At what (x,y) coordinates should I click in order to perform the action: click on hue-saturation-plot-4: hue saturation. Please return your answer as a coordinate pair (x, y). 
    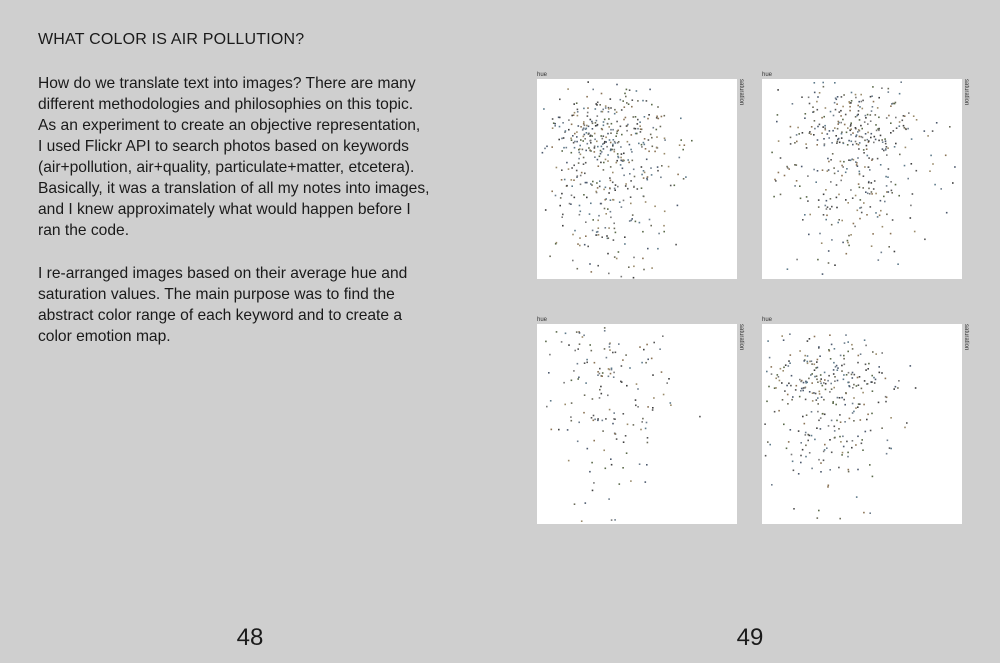
    Looking at the image, I should click on (867, 425).